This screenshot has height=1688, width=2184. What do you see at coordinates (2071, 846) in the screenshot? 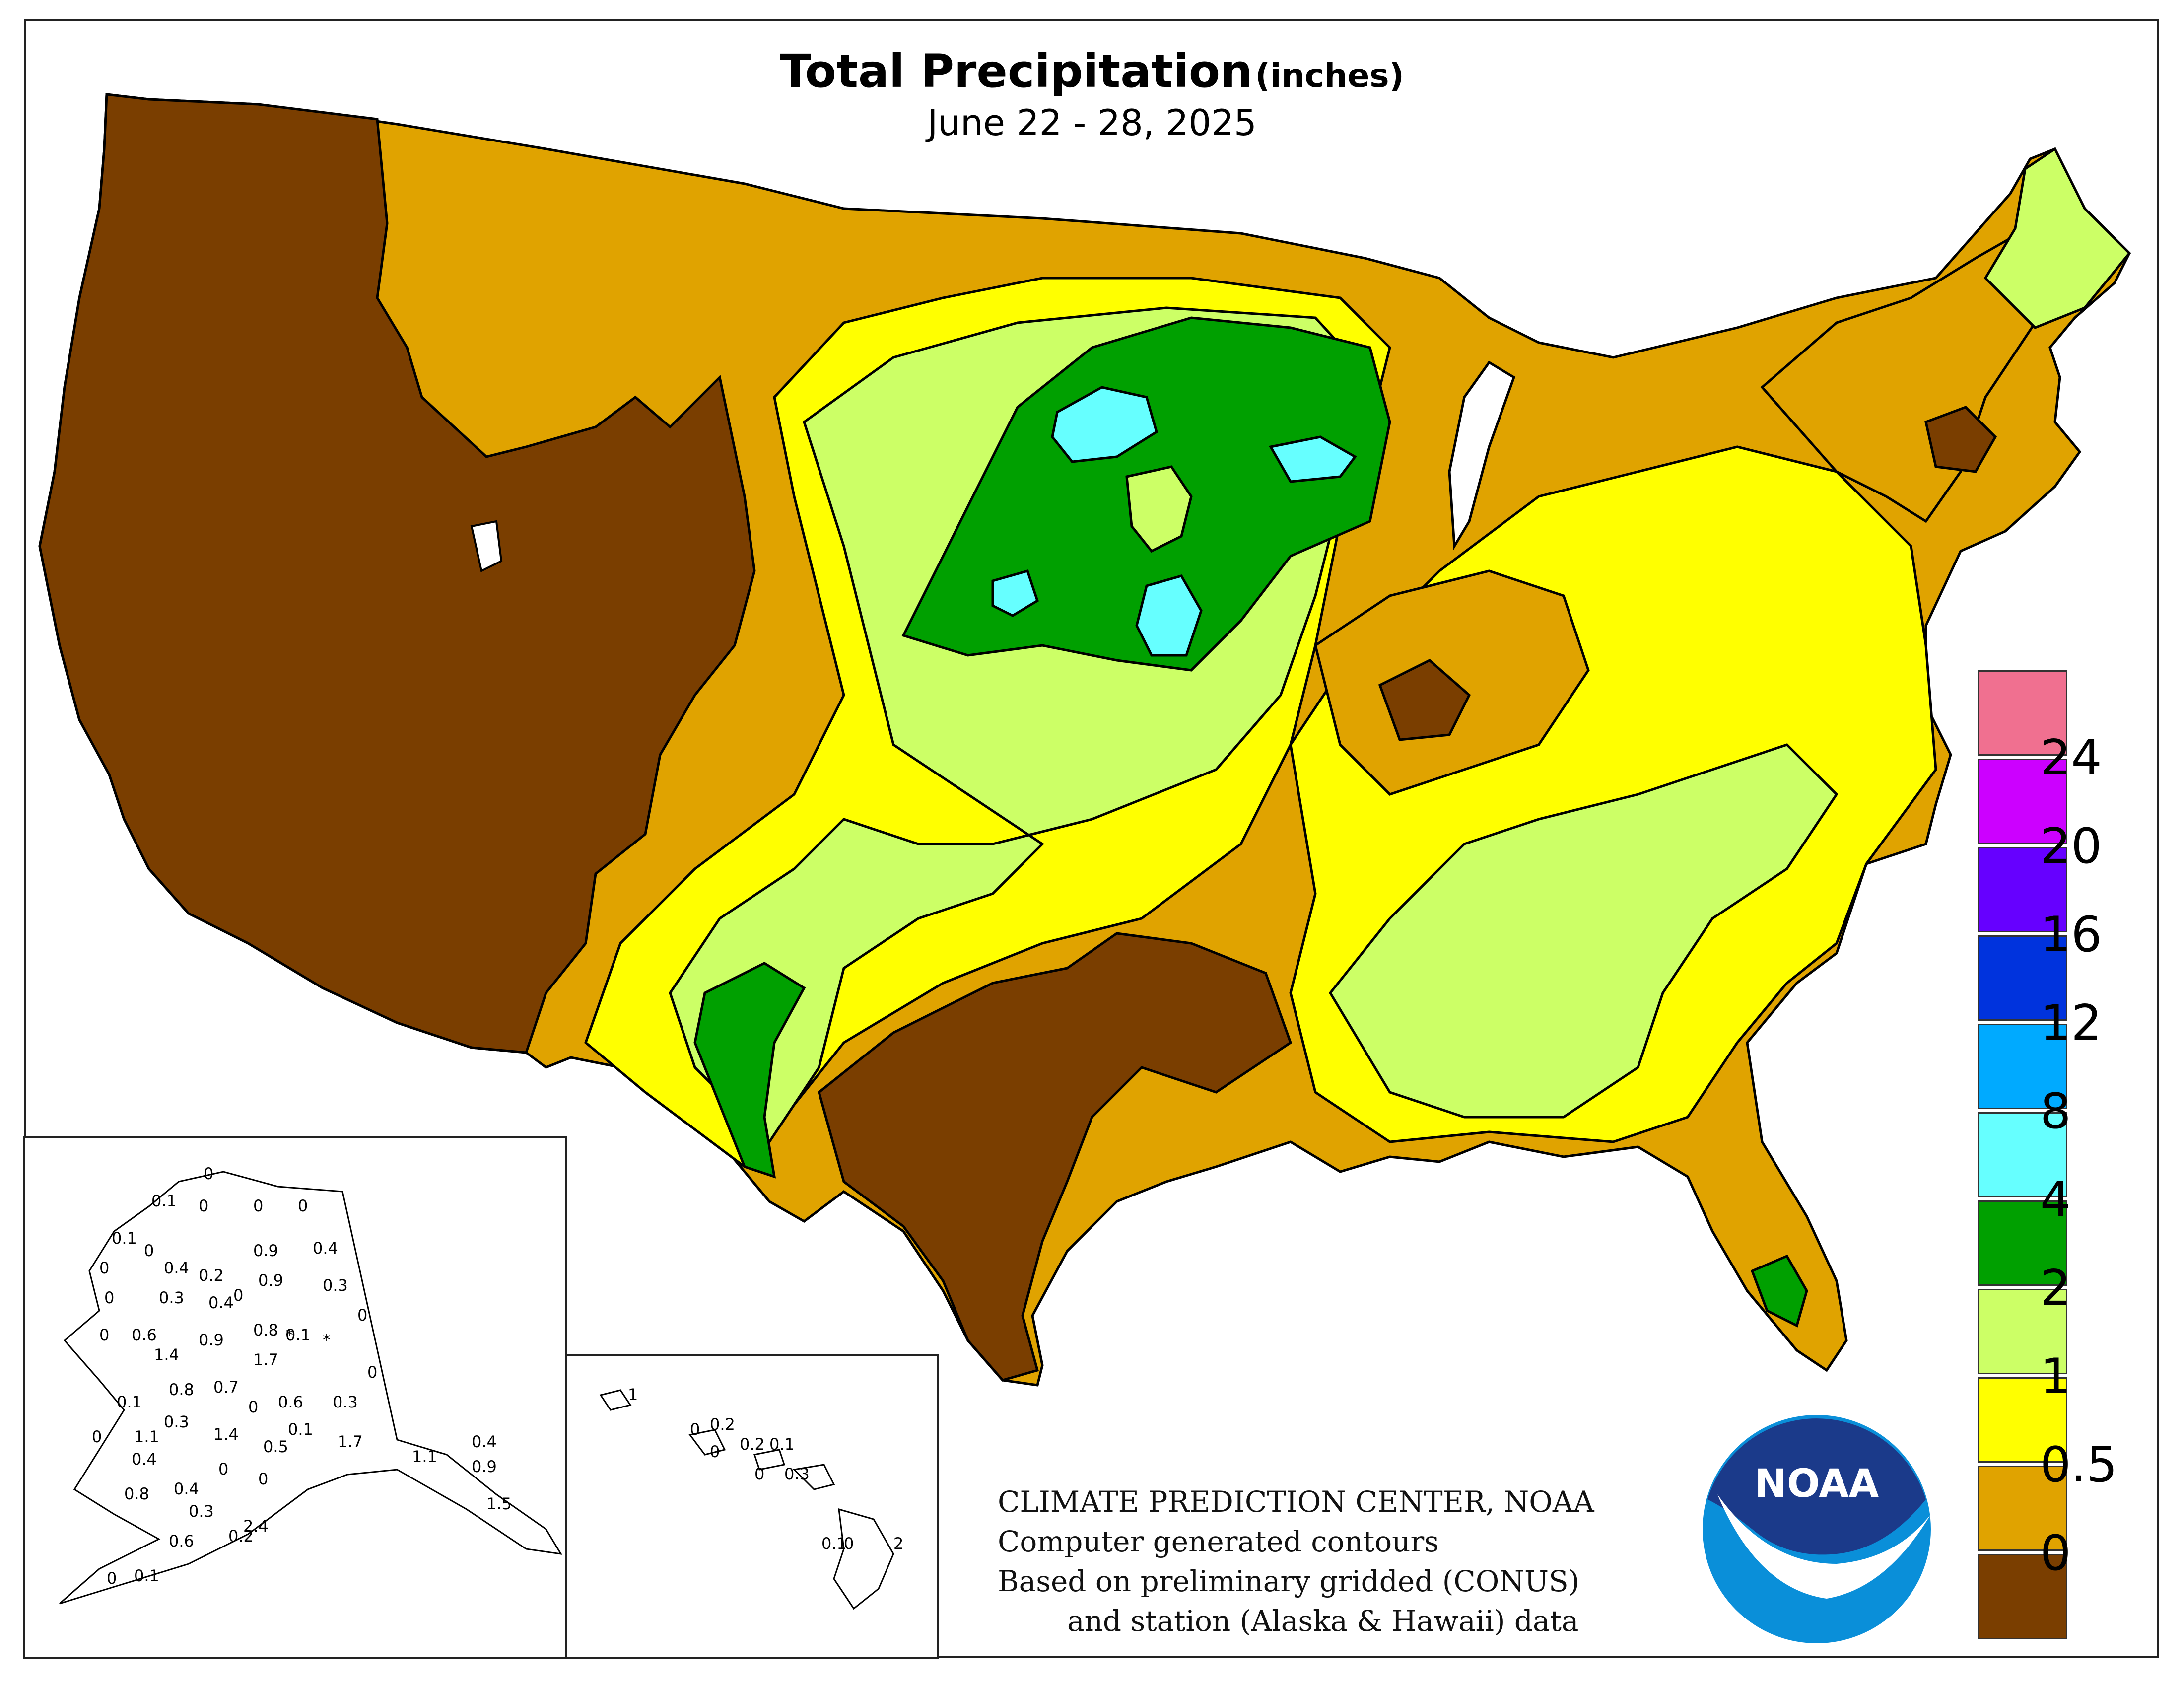
I see `legend-label-8: 20` at bounding box center [2071, 846].